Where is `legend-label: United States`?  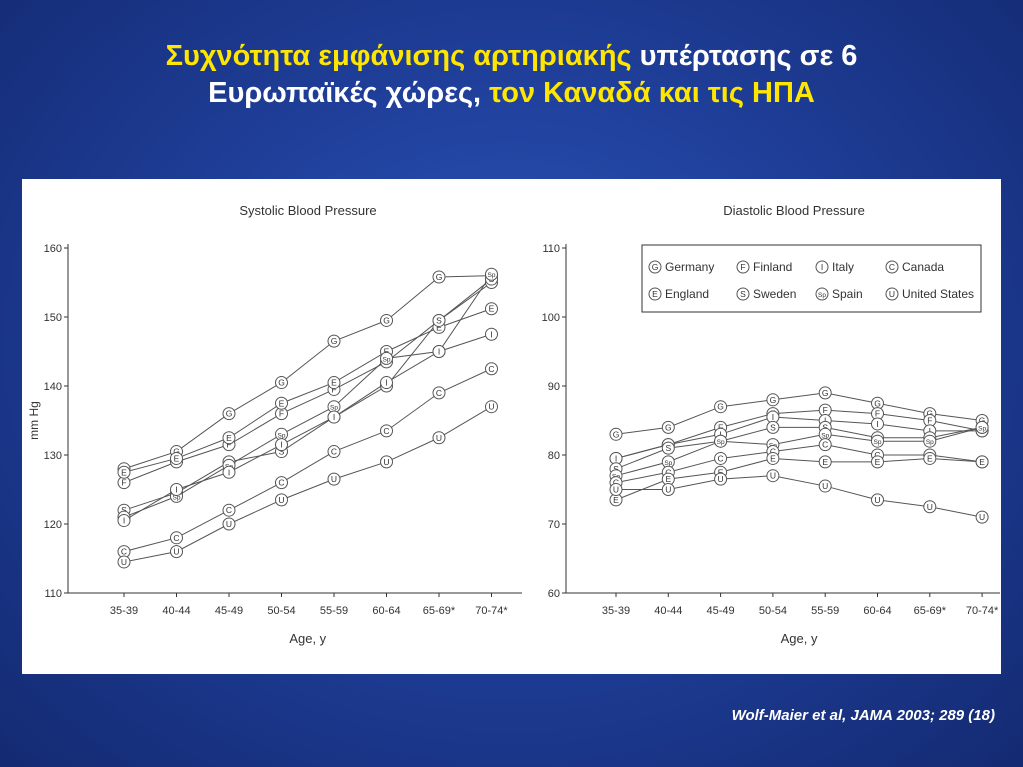
legend-label: United States is located at coordinates (938, 294).